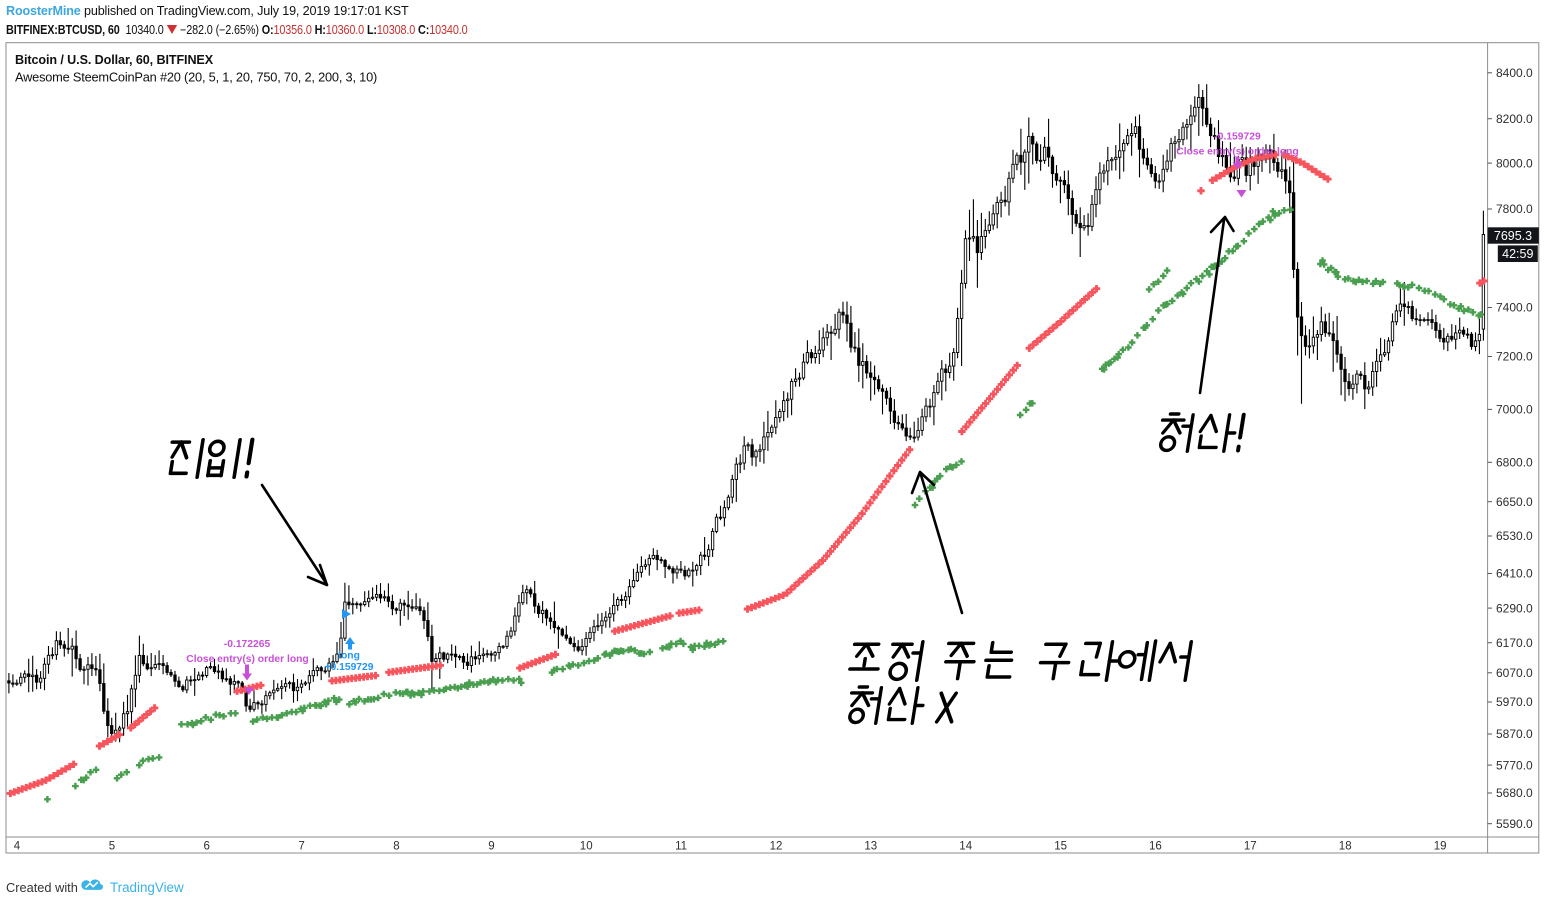 The image size is (1545, 910). Describe the element at coordinates (1514, 536) in the screenshot. I see `svg-text: 6530.0` at that location.